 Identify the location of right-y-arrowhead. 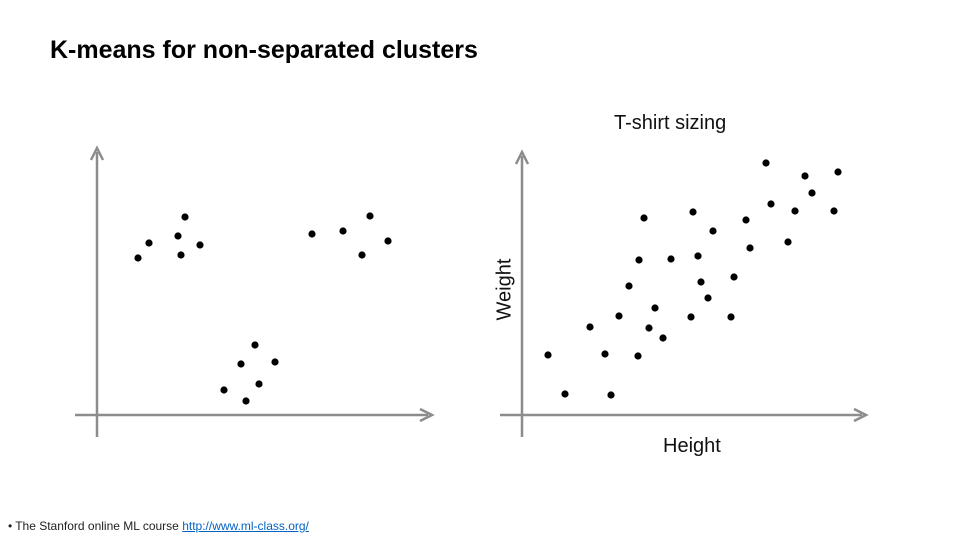
(522, 157).